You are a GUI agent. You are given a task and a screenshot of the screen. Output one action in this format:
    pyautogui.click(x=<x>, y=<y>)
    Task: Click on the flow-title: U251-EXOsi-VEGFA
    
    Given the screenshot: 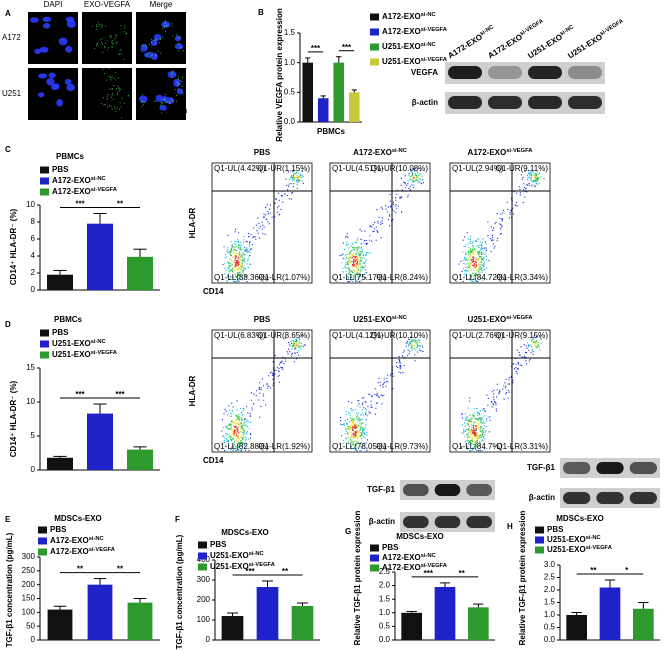 What is the action you would take?
    pyautogui.click(x=500, y=320)
    